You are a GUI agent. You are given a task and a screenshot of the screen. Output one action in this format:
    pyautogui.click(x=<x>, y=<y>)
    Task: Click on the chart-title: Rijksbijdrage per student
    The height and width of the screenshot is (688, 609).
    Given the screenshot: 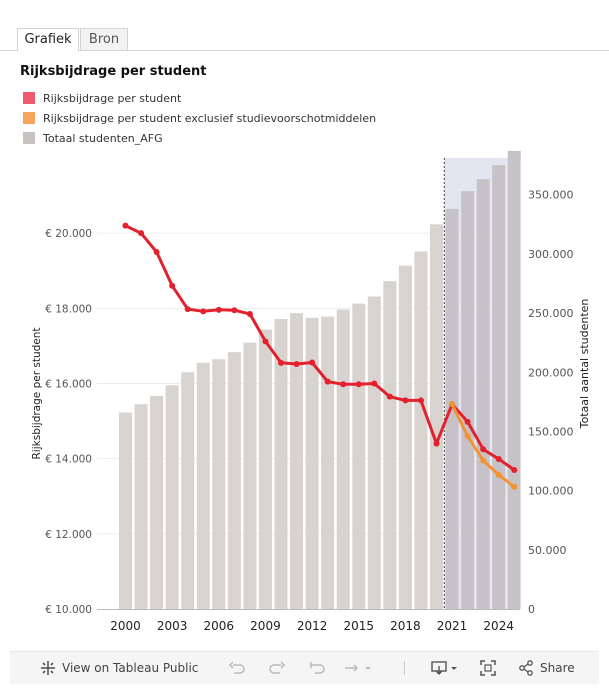 What is the action you would take?
    pyautogui.click(x=113, y=71)
    